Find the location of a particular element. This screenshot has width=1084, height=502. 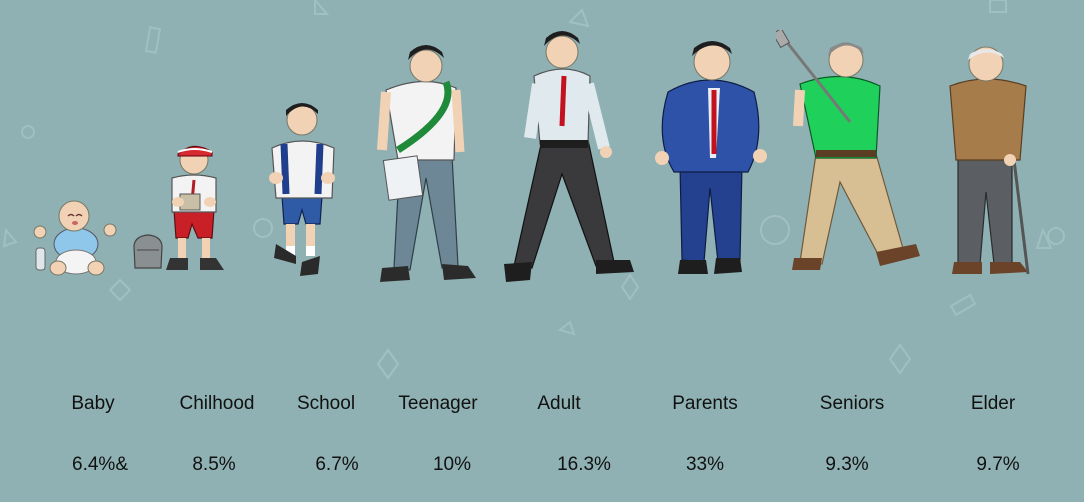

stage-value-teenager: 10% is located at coordinates (452, 464).